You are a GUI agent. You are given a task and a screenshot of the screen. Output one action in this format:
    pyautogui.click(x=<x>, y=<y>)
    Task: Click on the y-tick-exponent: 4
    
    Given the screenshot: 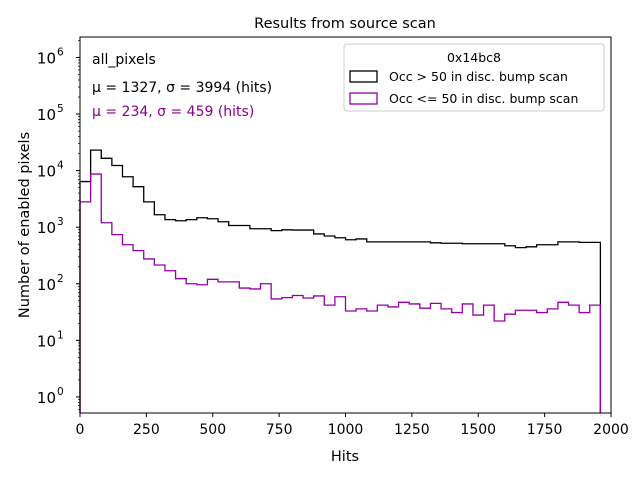 What is the action you would take?
    pyautogui.click(x=60, y=166)
    